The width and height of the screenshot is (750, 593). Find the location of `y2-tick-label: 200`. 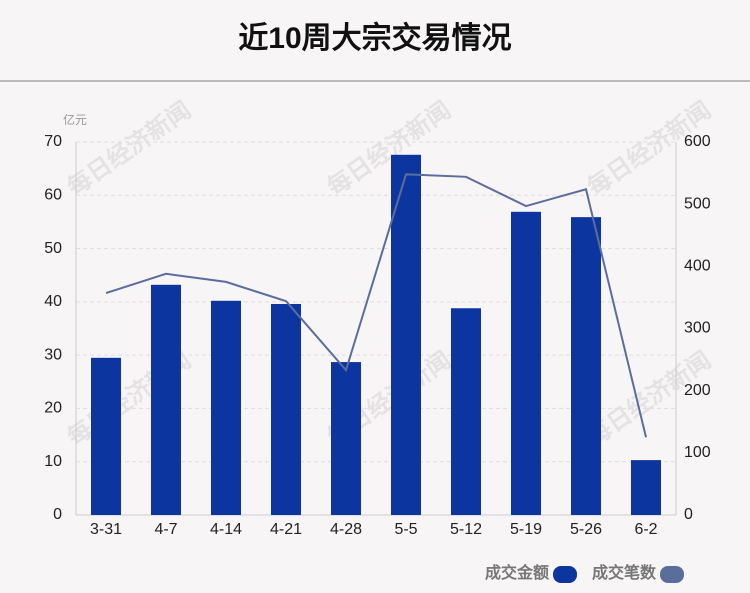

y2-tick-label: 200 is located at coordinates (697, 390).